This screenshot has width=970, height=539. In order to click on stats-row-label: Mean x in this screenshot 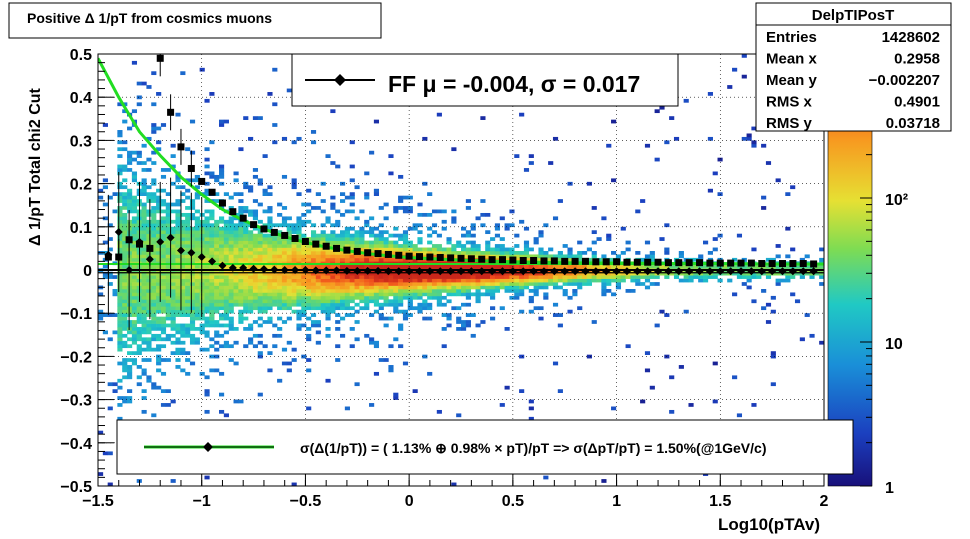, I will do `click(792, 59)`.